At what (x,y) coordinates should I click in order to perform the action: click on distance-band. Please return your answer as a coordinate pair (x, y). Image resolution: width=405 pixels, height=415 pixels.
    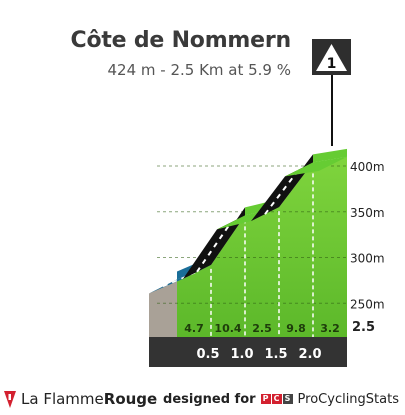
    Looking at the image, I should click on (248, 352).